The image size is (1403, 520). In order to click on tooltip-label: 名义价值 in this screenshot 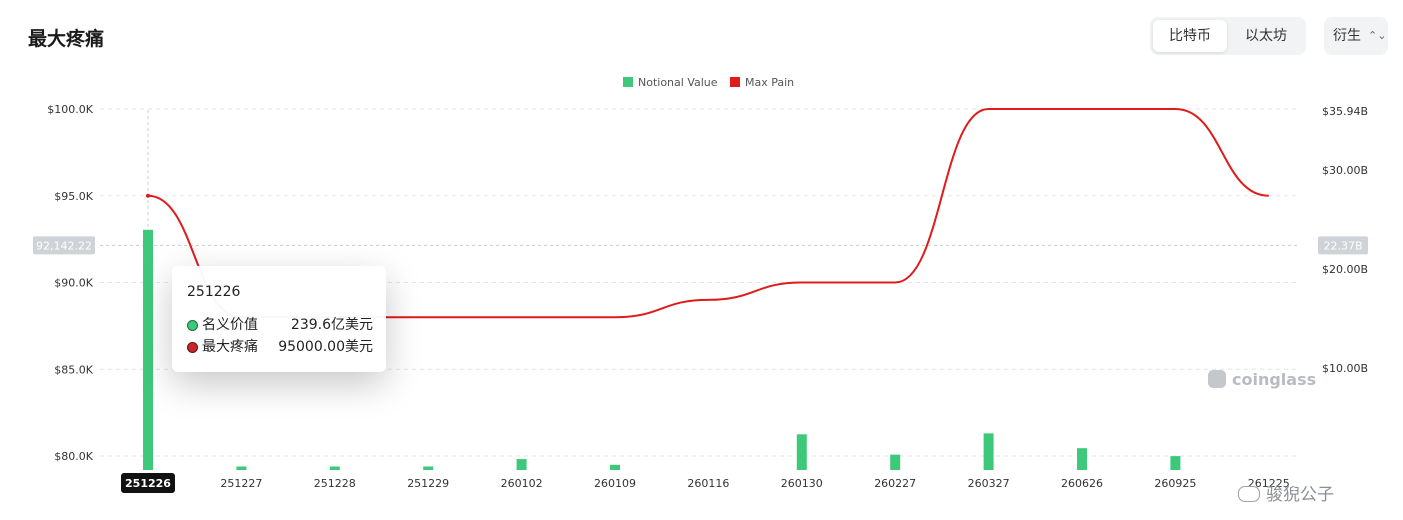, I will do `click(230, 325)`.